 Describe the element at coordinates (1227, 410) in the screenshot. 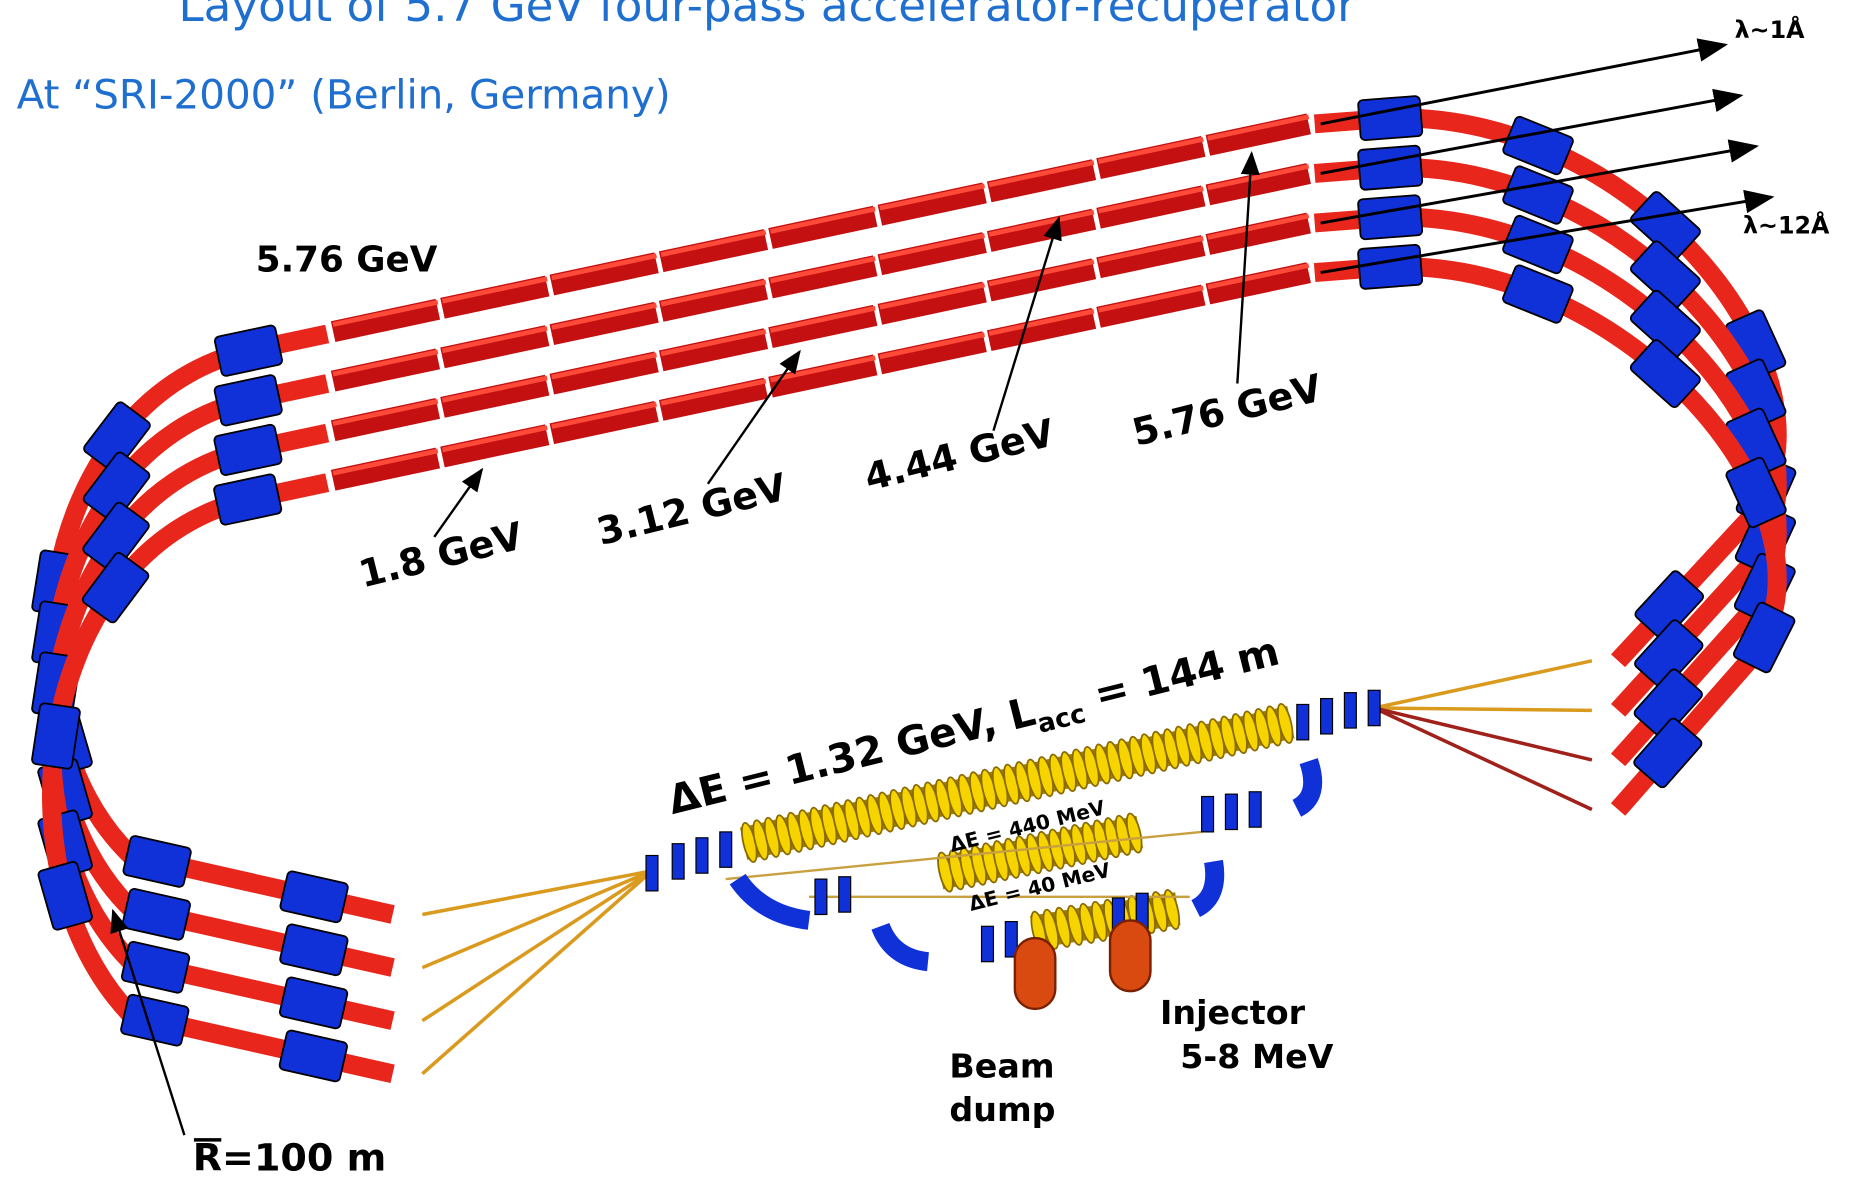

I see `pass-energy: 5.76 GeV` at that location.